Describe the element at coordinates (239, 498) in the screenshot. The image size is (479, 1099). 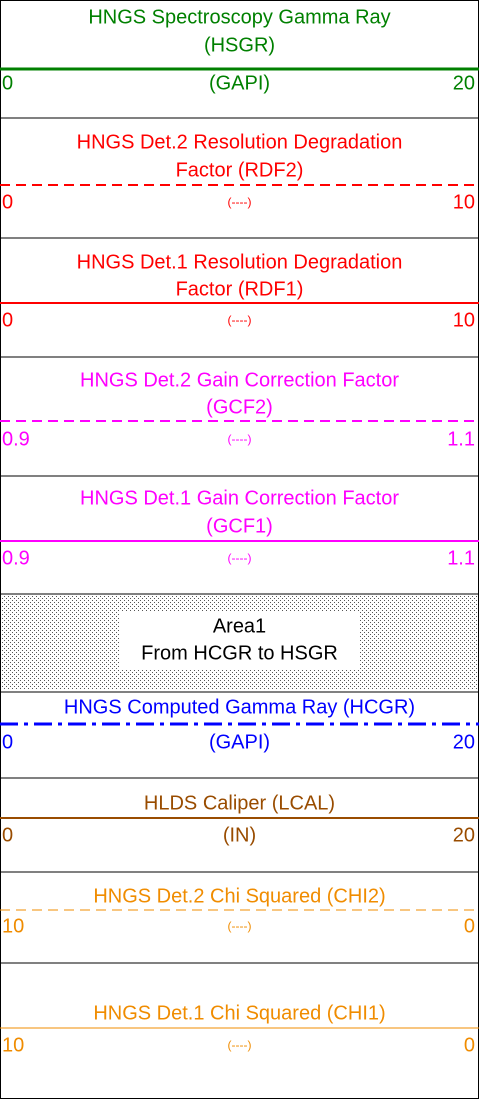
I see `curve-title: HNGS Det.1 Gain Correction Factor` at that location.